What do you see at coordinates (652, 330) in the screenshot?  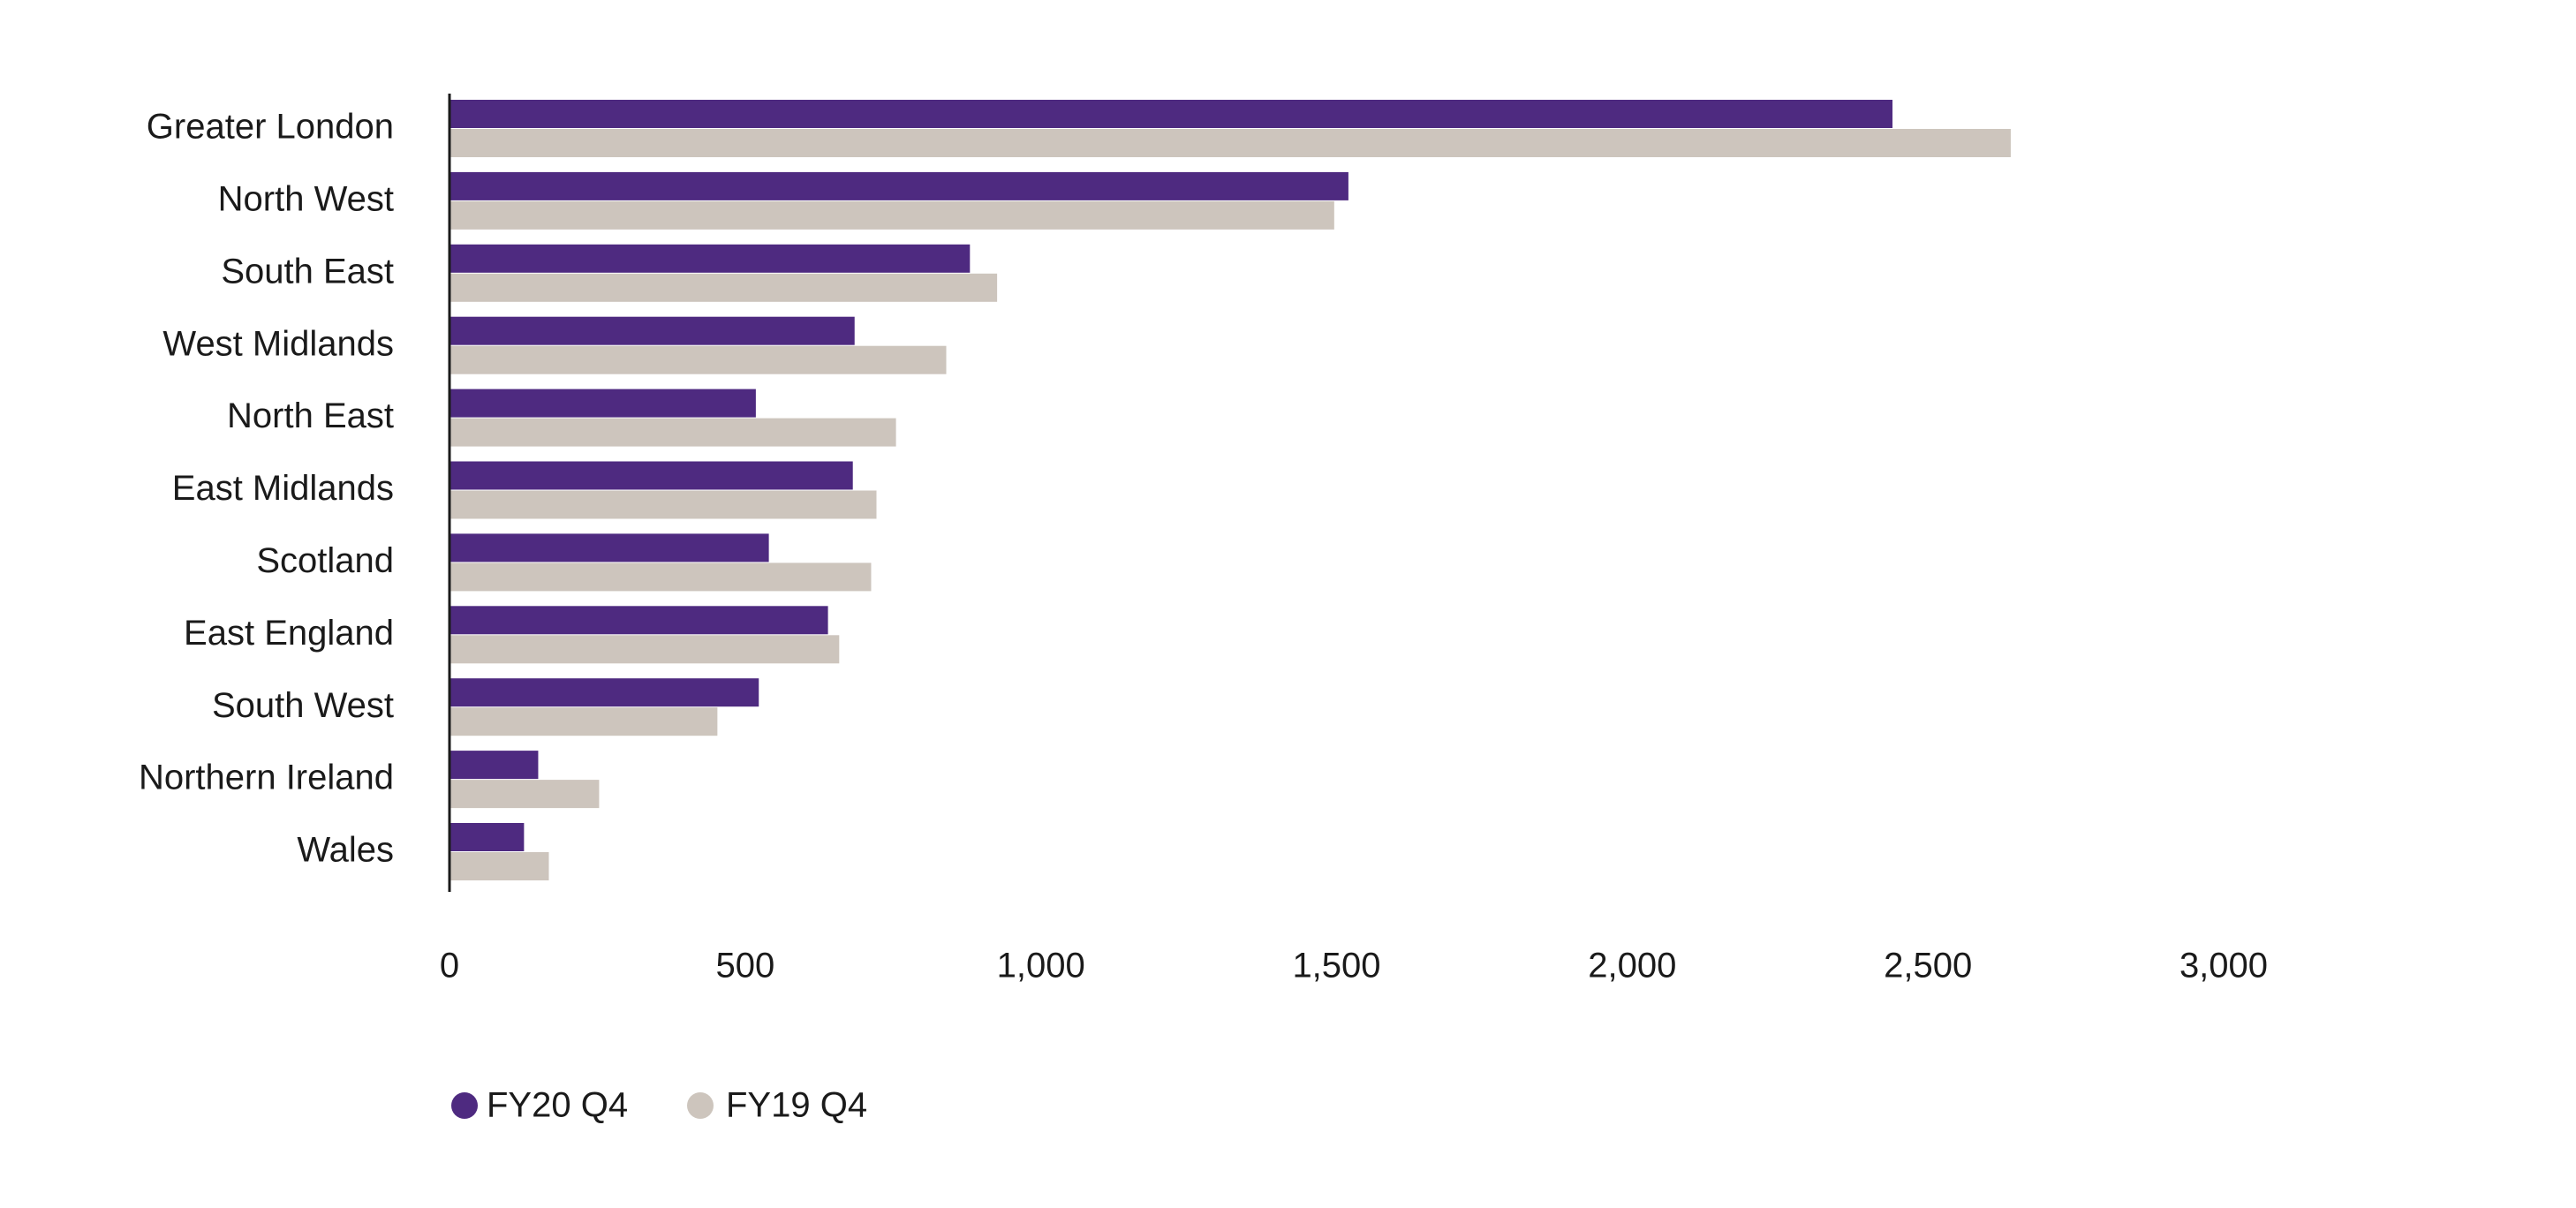 I see `bar-fy20-west-midlands` at bounding box center [652, 330].